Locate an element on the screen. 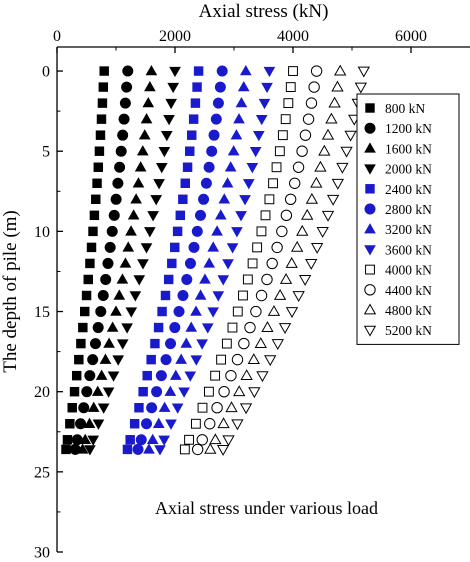 The width and height of the screenshot is (470, 562). legend-label: 4400 kN is located at coordinates (408, 290).